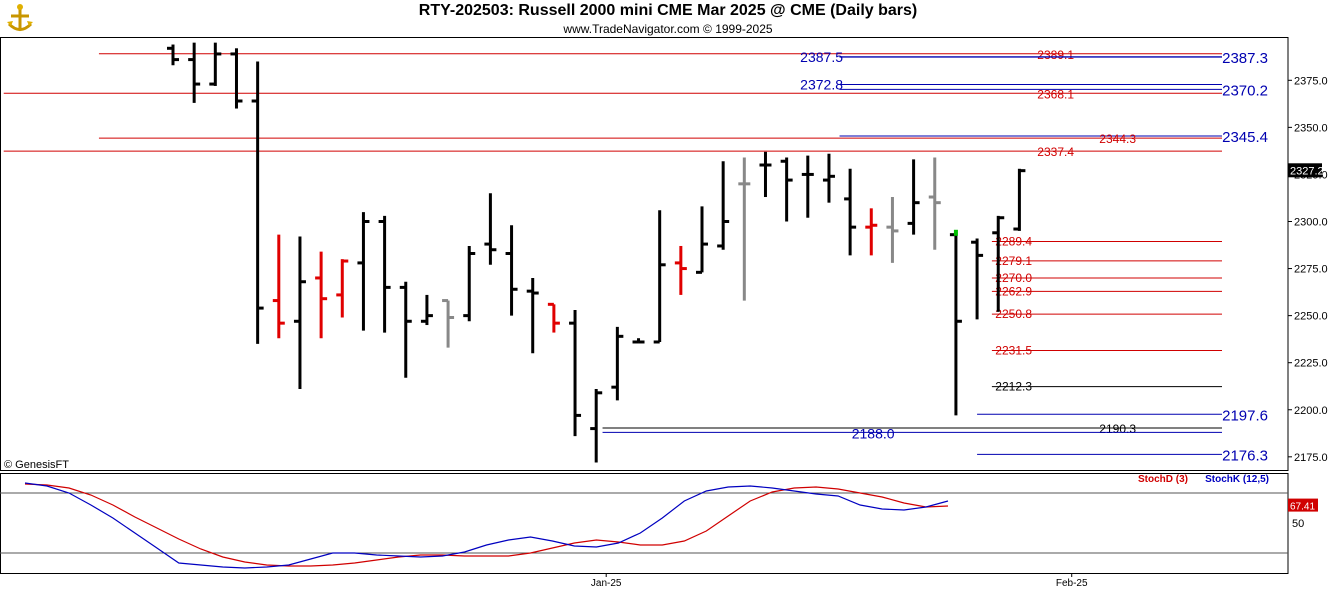 Image resolution: width=1336 pixels, height=591 pixels. Describe the element at coordinates (1311, 81) in the screenshot. I see `y-tick-label: 2375.0` at that location.